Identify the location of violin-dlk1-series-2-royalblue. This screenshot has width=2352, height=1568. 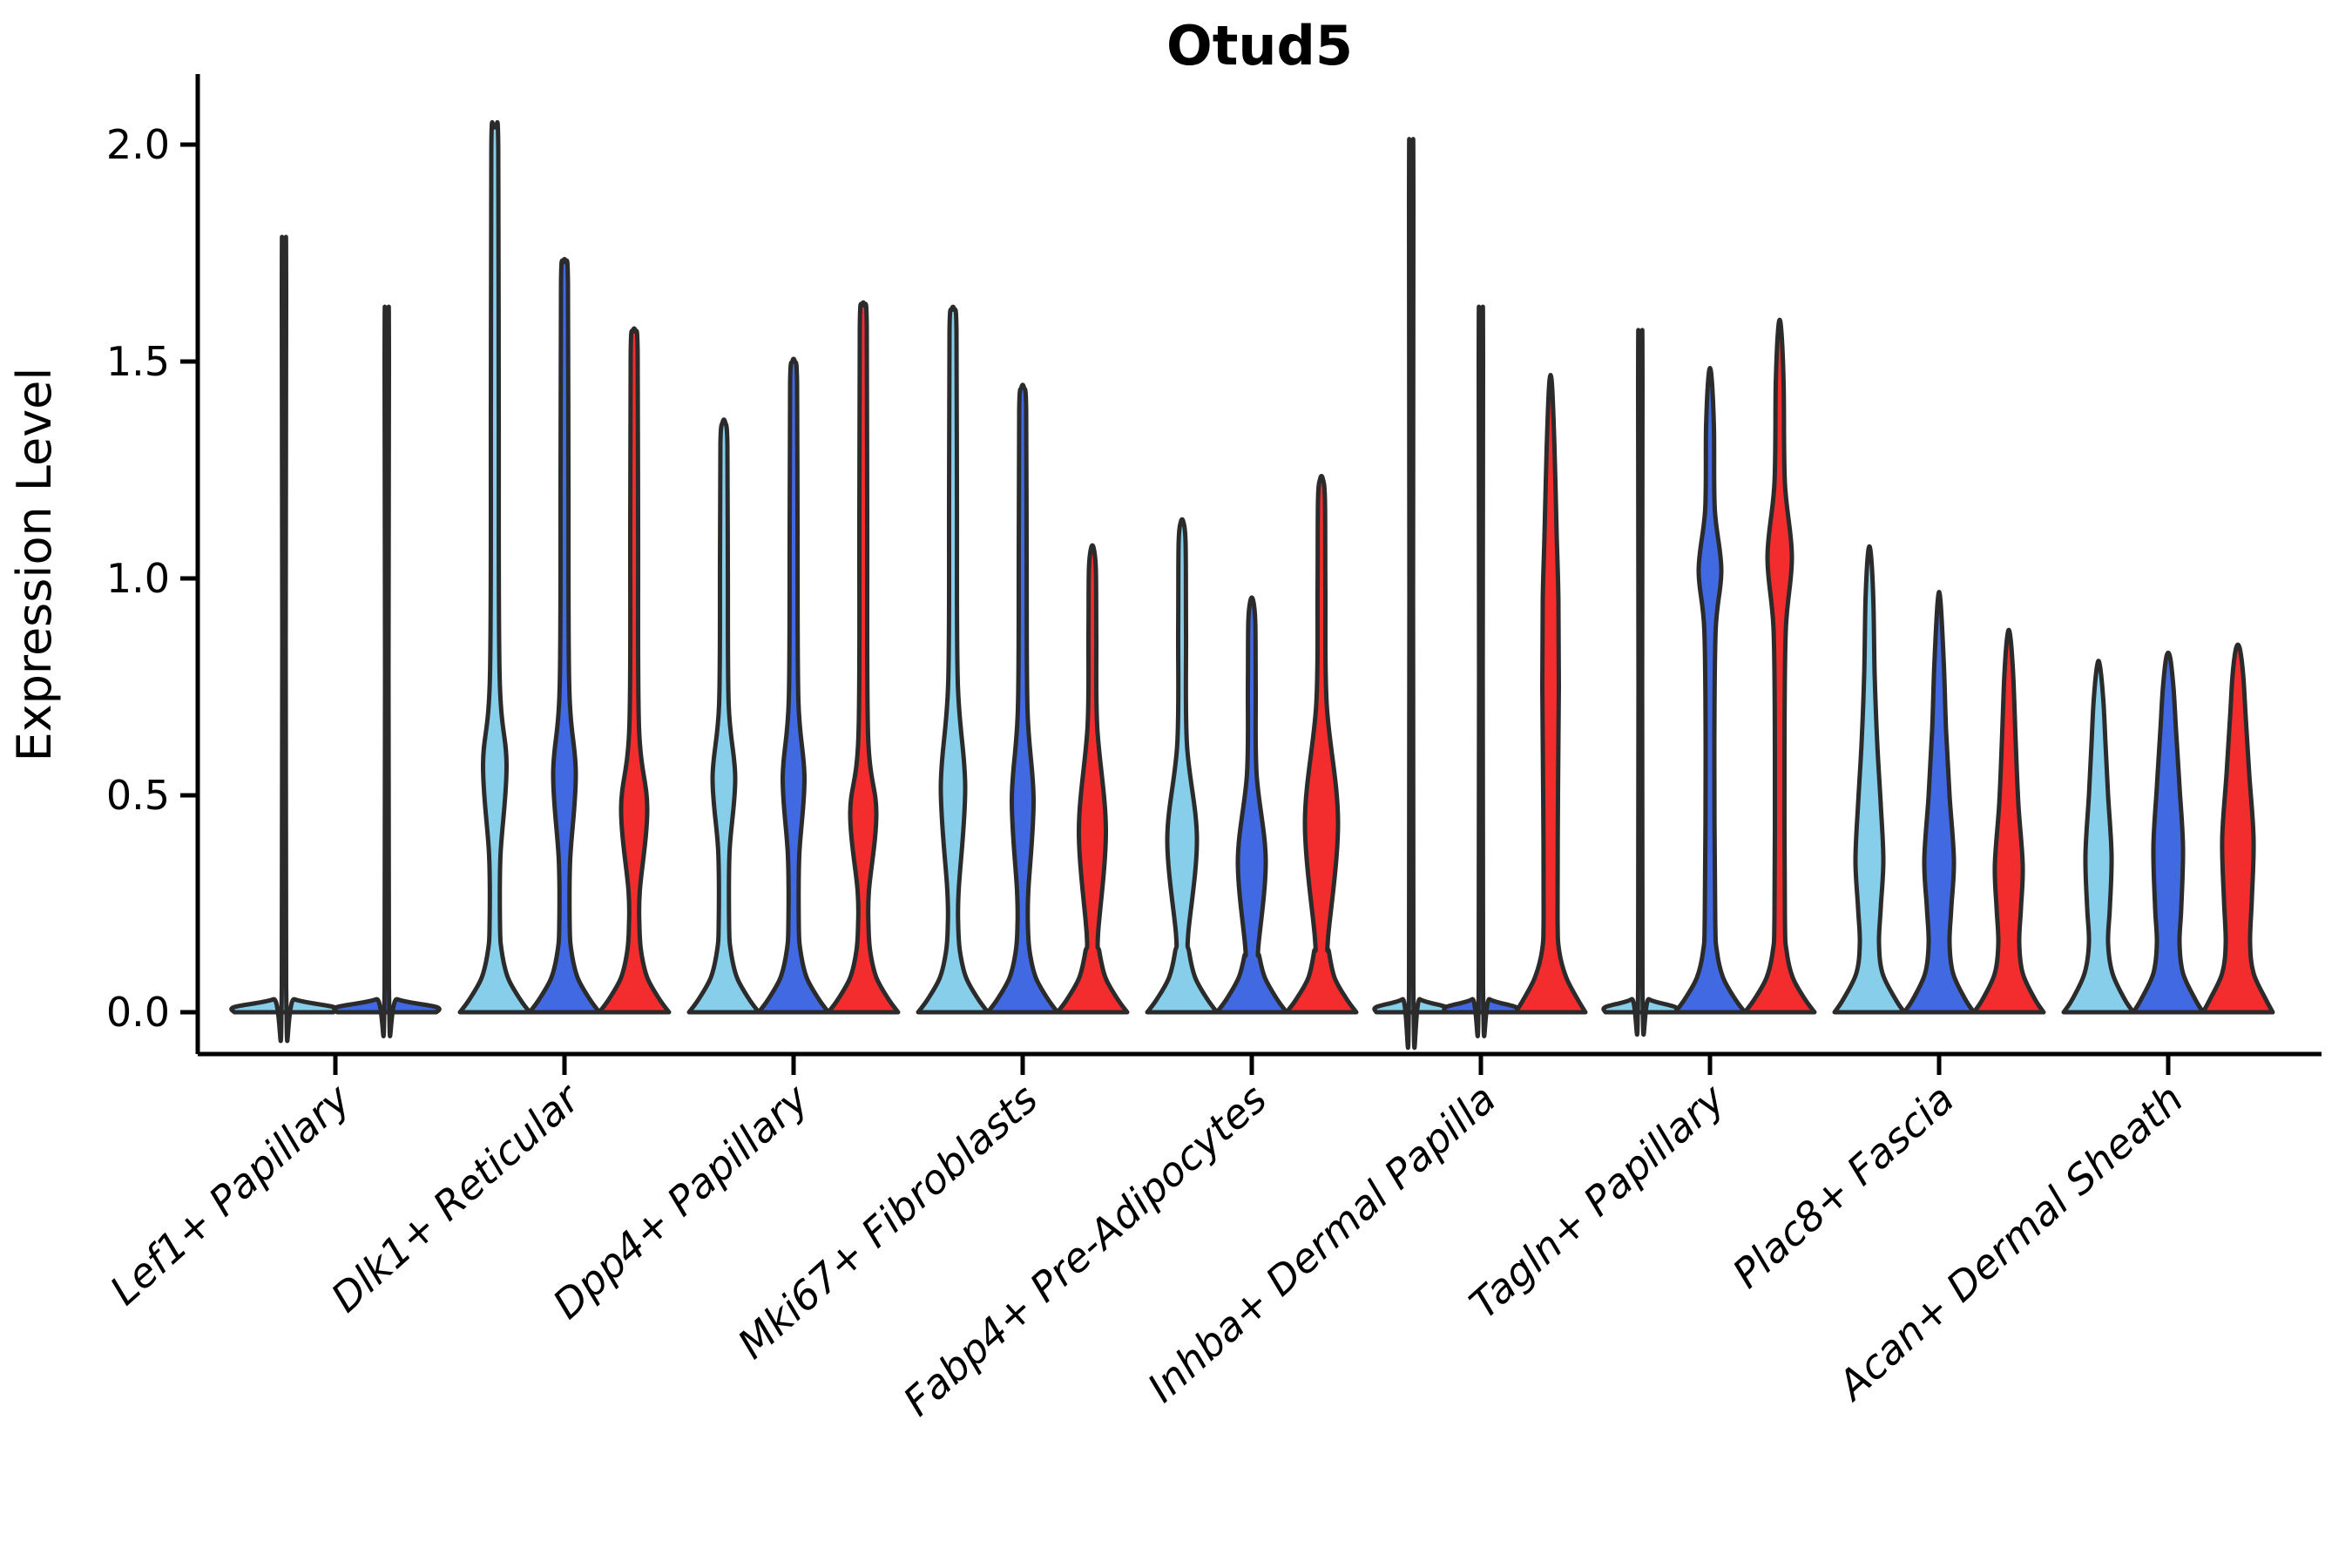
(564, 635).